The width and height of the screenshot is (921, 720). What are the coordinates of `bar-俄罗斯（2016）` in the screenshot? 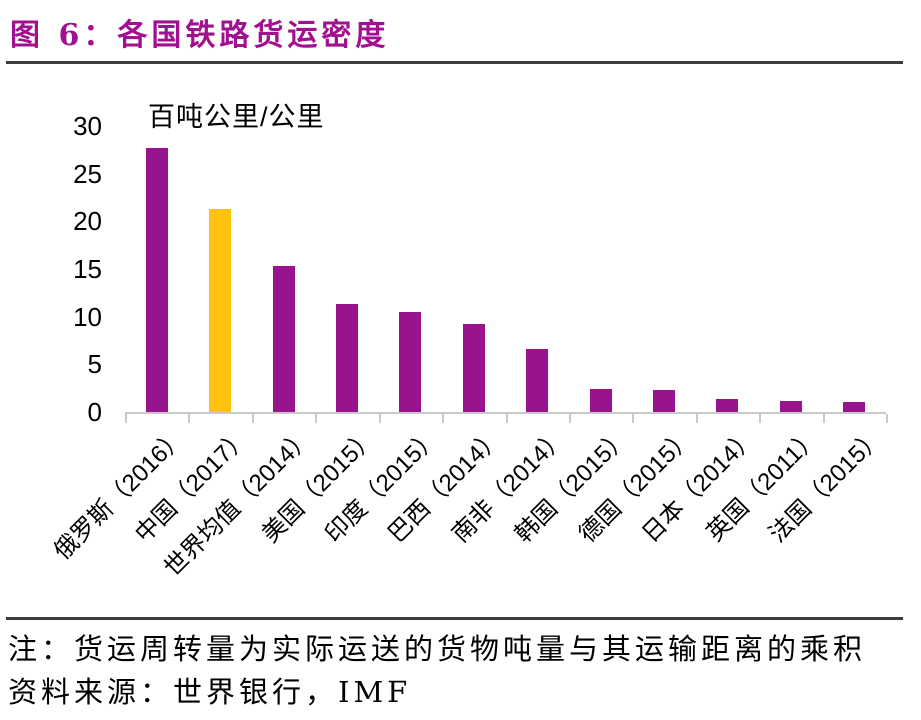 It's located at (156, 279).